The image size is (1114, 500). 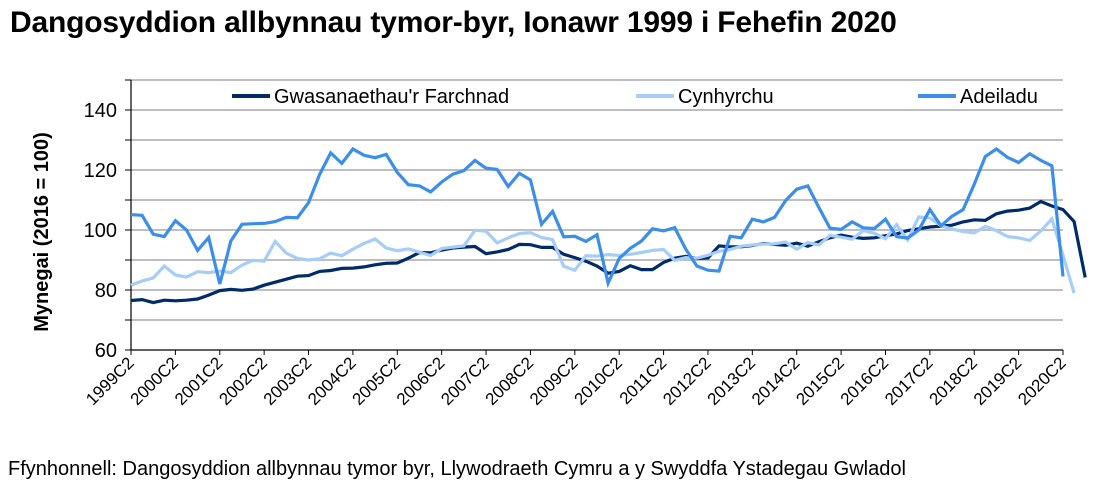 What do you see at coordinates (598, 381) in the screenshot?
I see `x-tick-label: 2010C2` at bounding box center [598, 381].